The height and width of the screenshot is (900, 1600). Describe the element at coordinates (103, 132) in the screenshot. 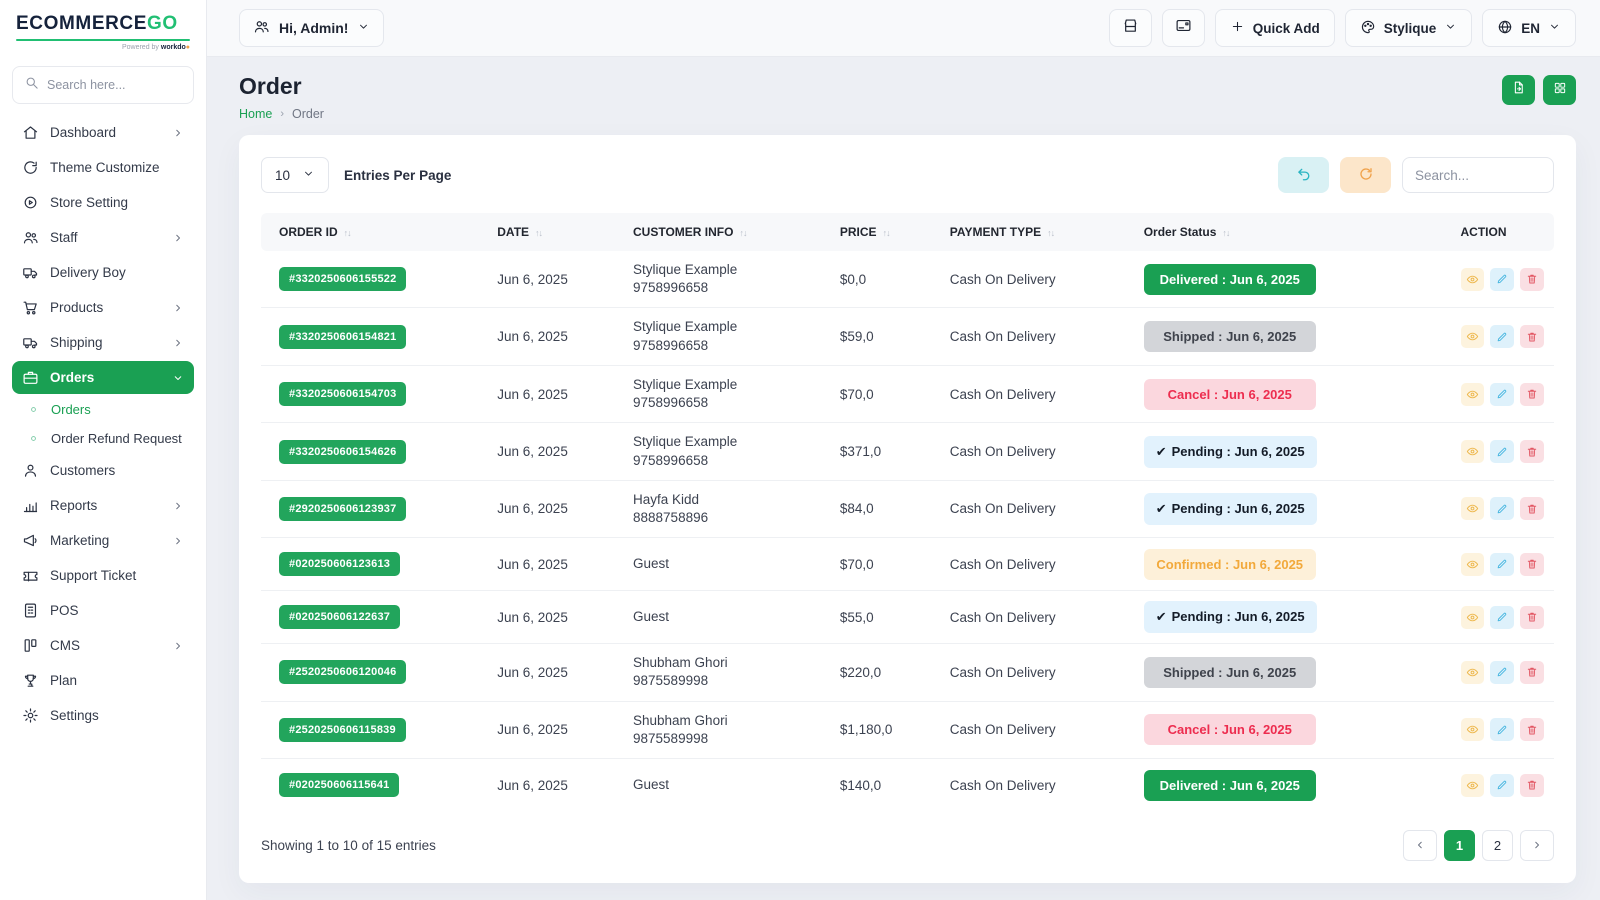

I see `sidebar-item-dashboard: Dashboard` at that location.